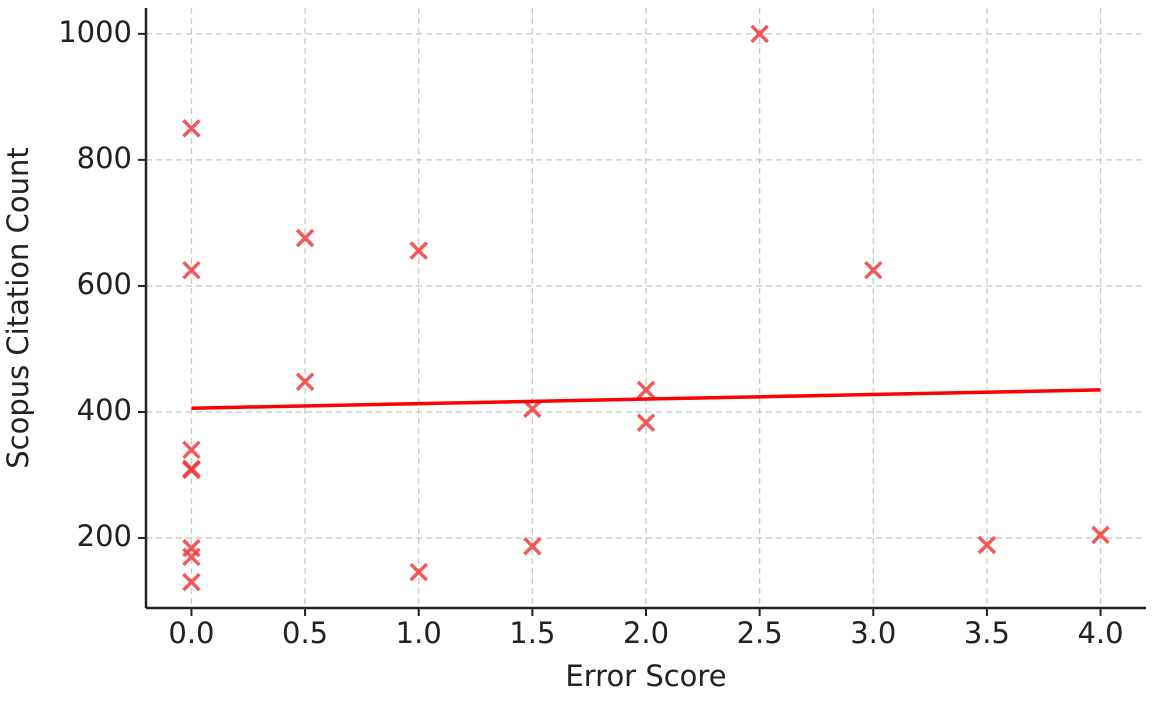 Image resolution: width=1154 pixels, height=702 pixels. I want to click on y-tick-label: 200, so click(104, 536).